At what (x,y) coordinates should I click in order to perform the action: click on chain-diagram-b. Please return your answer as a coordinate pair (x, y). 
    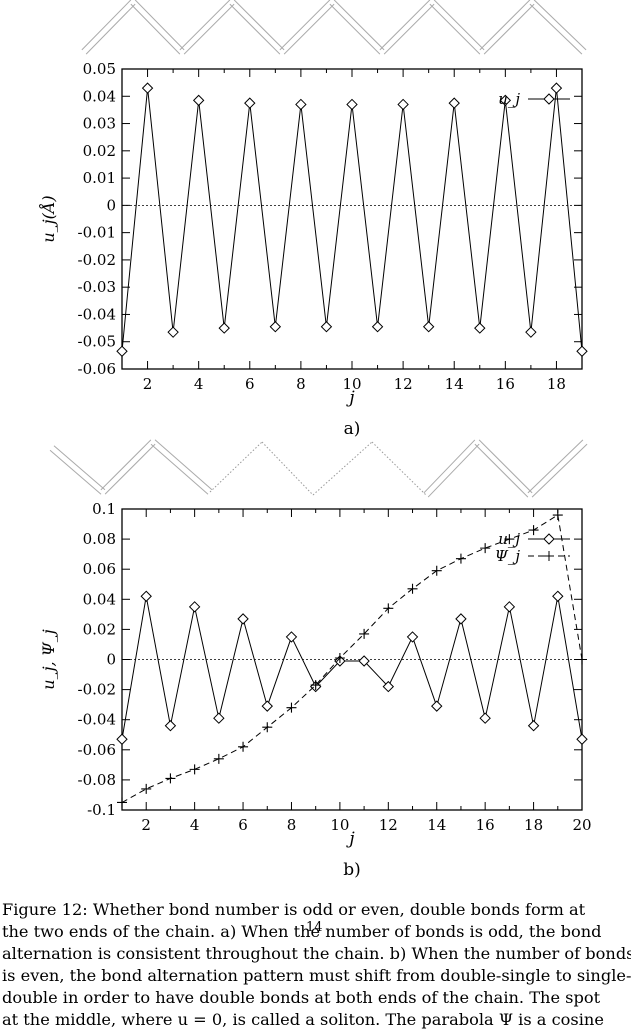
    Looking at the image, I should click on (318, 468).